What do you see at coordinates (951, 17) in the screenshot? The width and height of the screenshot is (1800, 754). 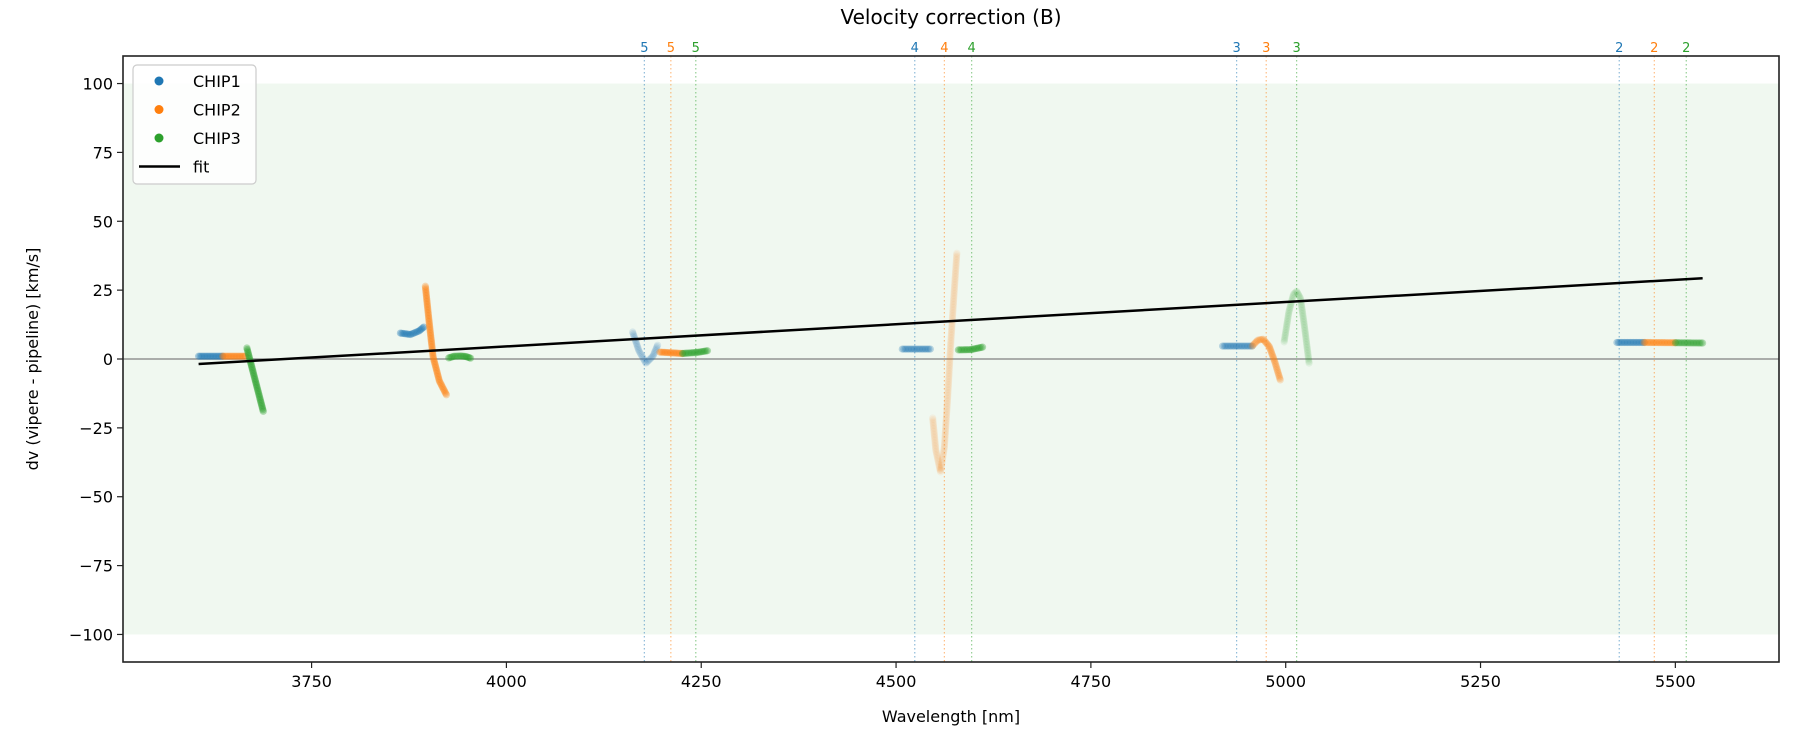 I see `chart-title: Velocity correction (B)` at bounding box center [951, 17].